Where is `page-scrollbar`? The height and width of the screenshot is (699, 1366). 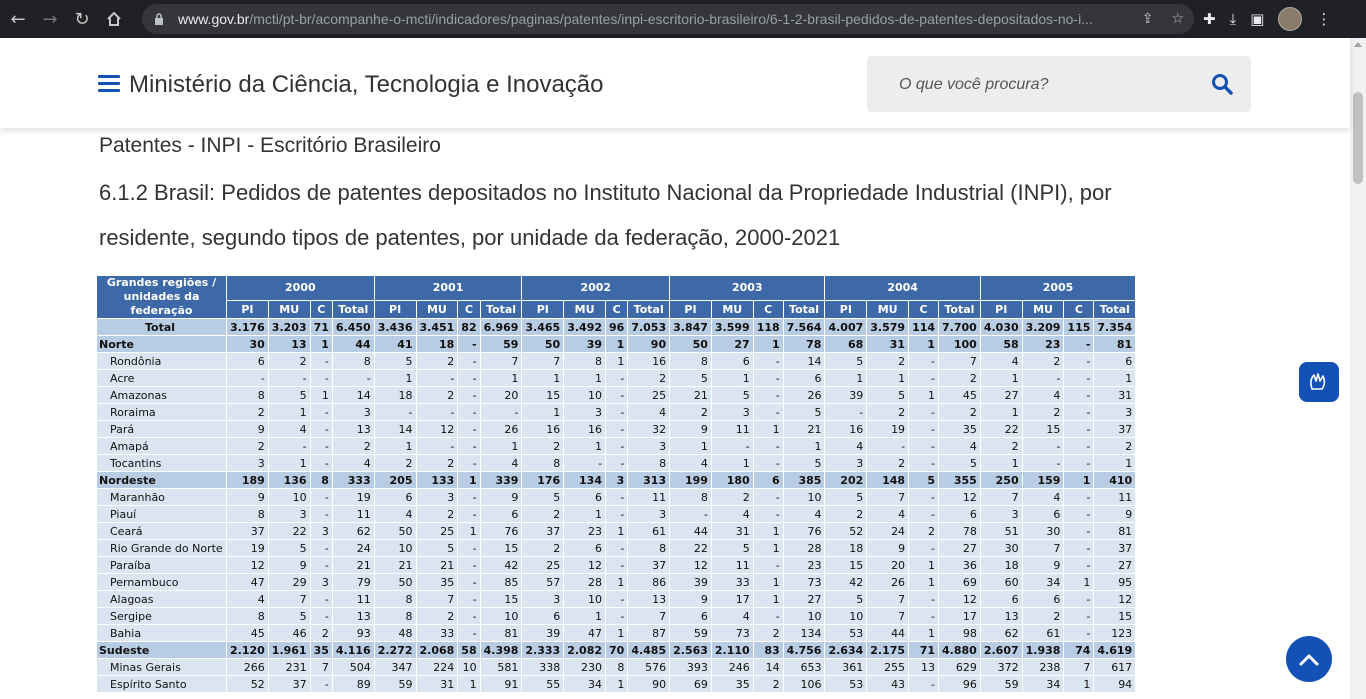
page-scrollbar is located at coordinates (1358, 368).